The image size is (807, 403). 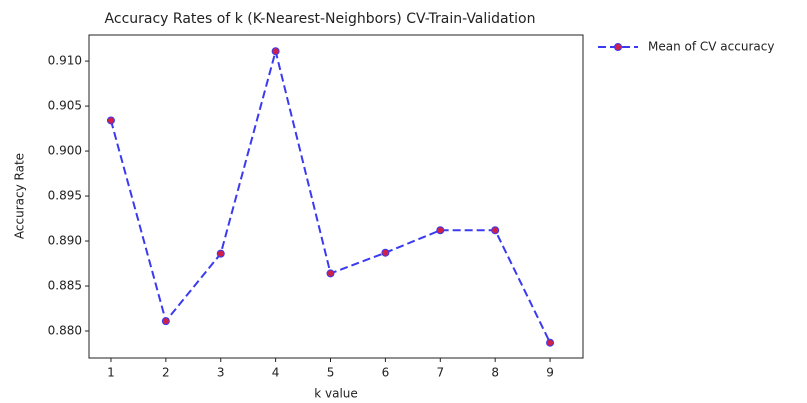 What do you see at coordinates (276, 373) in the screenshot?
I see `x-tick-label: 4` at bounding box center [276, 373].